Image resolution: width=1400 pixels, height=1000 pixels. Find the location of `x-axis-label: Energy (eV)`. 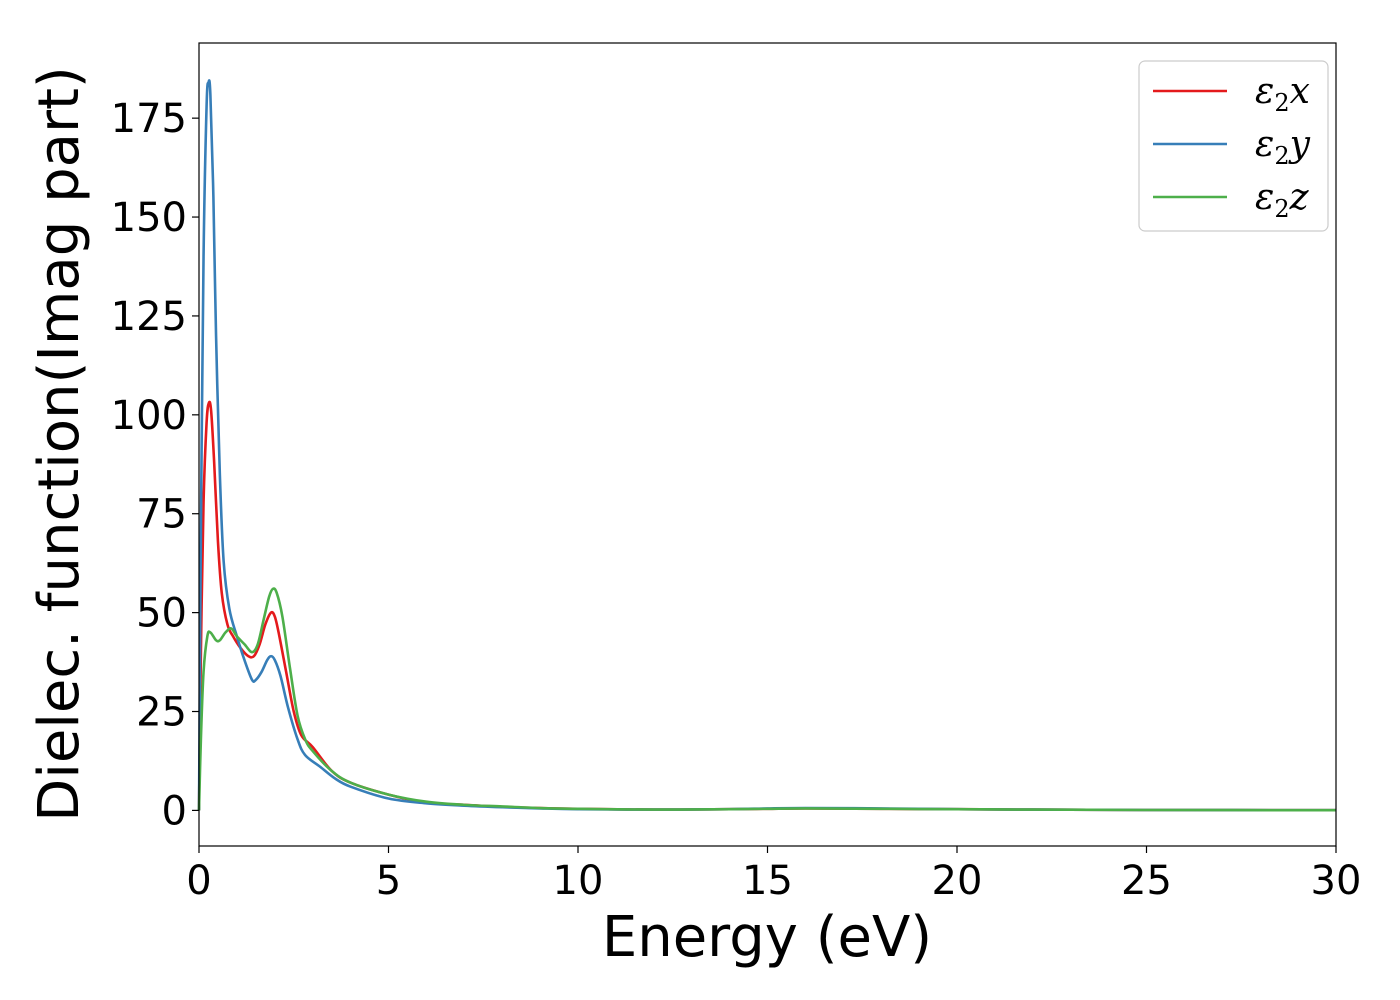

x-axis-label: Energy (eV) is located at coordinates (767, 937).